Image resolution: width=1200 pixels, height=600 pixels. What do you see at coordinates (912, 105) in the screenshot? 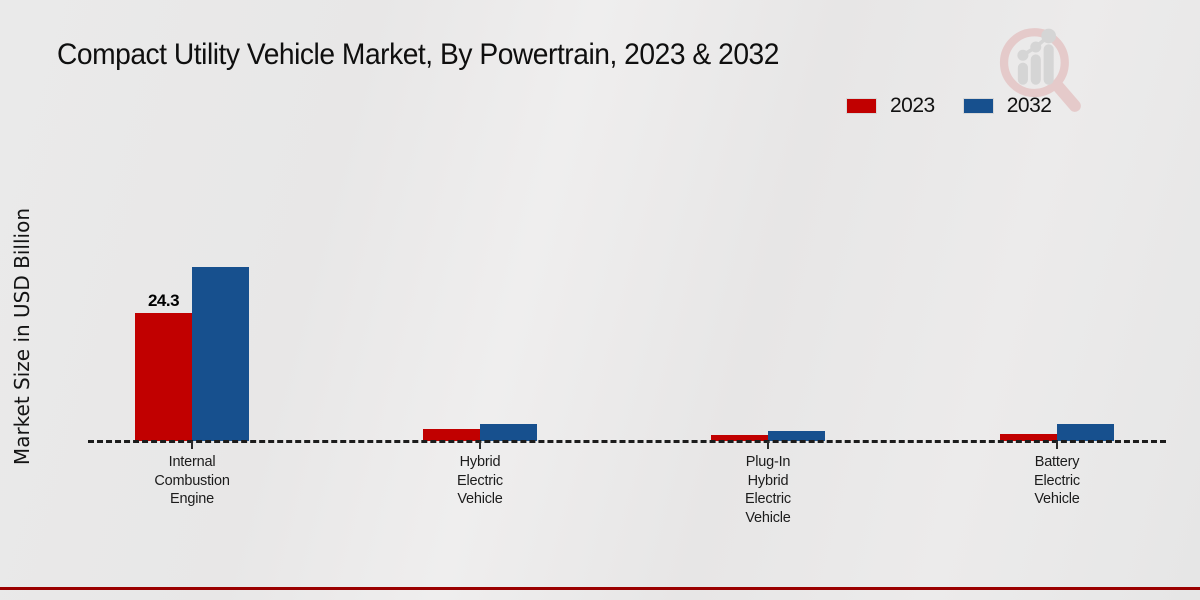
I see `legend-label-2023: 2023` at bounding box center [912, 105].